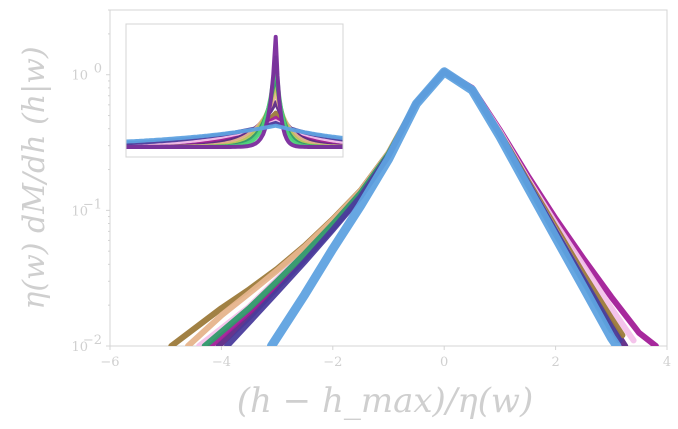 The image size is (678, 429). I want to click on inset-series-group, so click(234, 91).